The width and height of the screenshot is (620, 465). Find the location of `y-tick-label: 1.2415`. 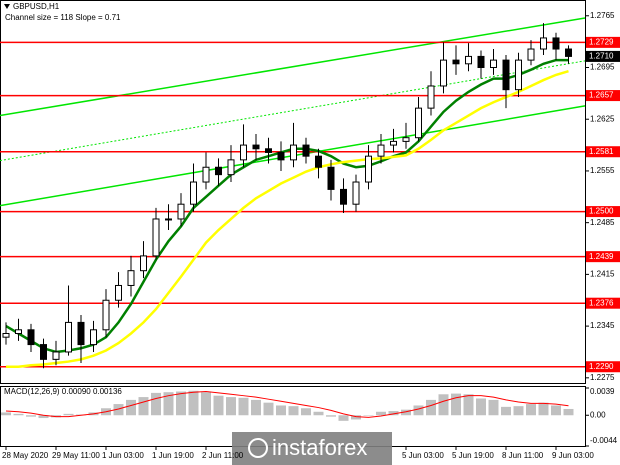

y-tick-label: 1.2415 is located at coordinates (602, 273).